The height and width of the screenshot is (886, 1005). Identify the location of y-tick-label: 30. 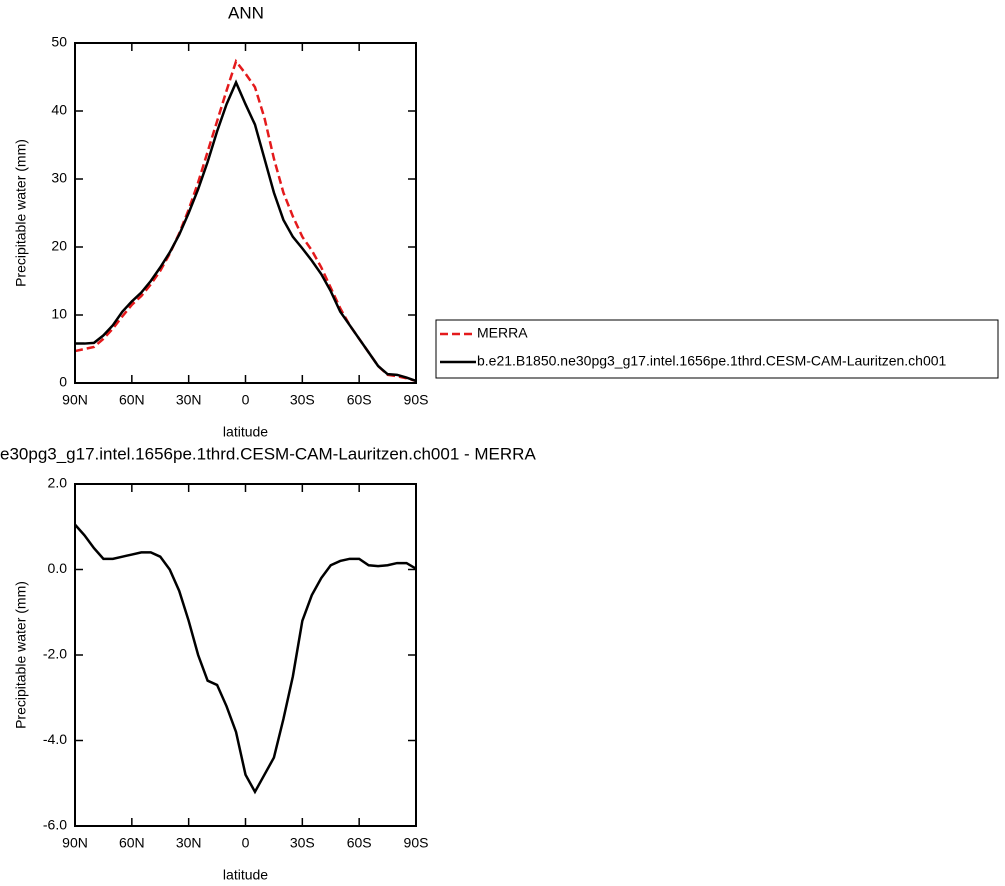
(59, 178).